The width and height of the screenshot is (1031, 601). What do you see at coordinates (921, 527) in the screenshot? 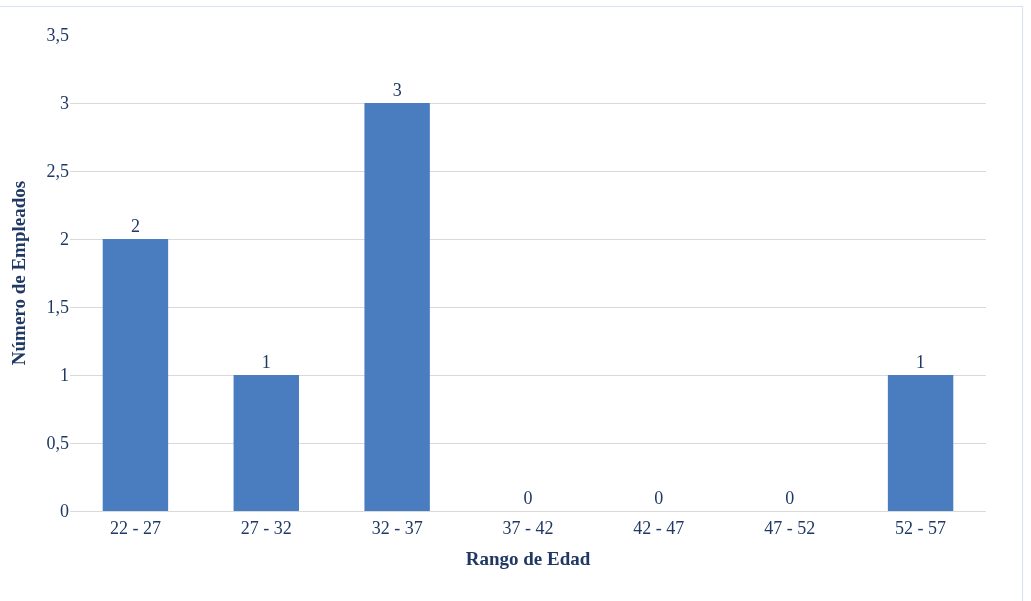
I see `x-tick-label: 52 - 57` at bounding box center [921, 527].